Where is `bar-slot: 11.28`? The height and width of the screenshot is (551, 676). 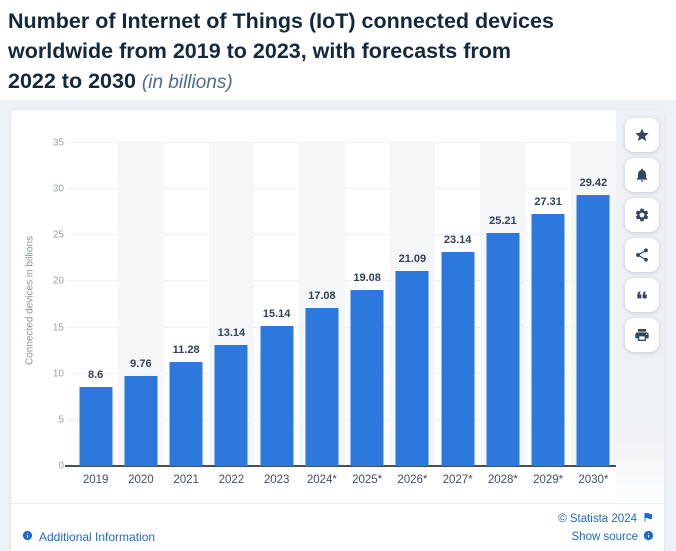
bar-slot: 11.28 is located at coordinates (186, 304).